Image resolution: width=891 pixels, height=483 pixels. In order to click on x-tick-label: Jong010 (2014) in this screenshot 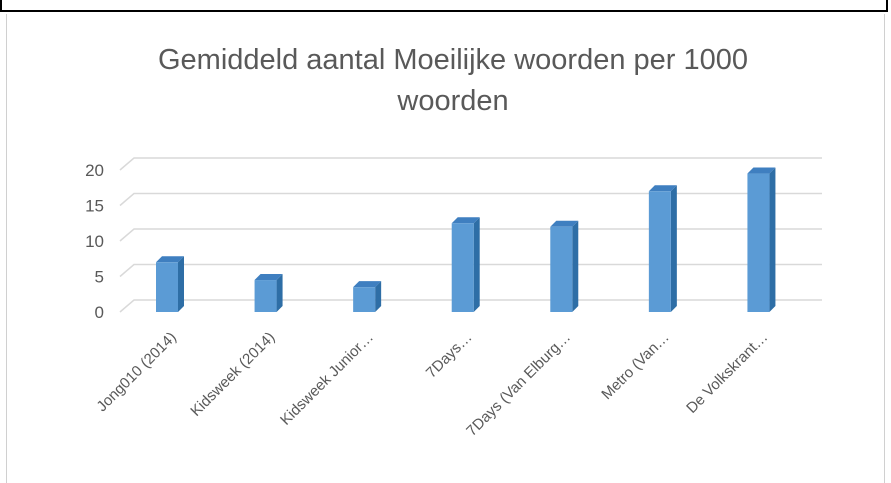, I will do `click(136, 372)`.